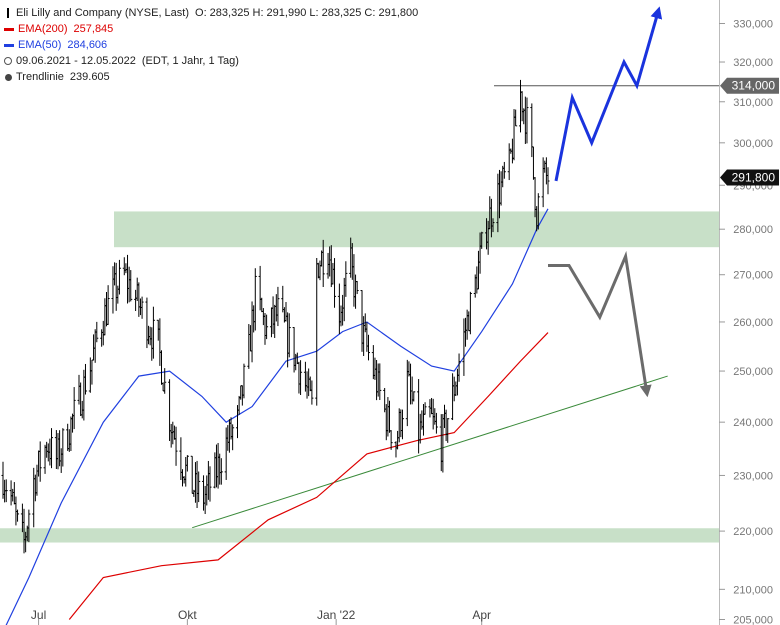 This screenshot has width=780, height=625. What do you see at coordinates (753, 323) in the screenshot?
I see `y-tick-label: 260,000` at bounding box center [753, 323].